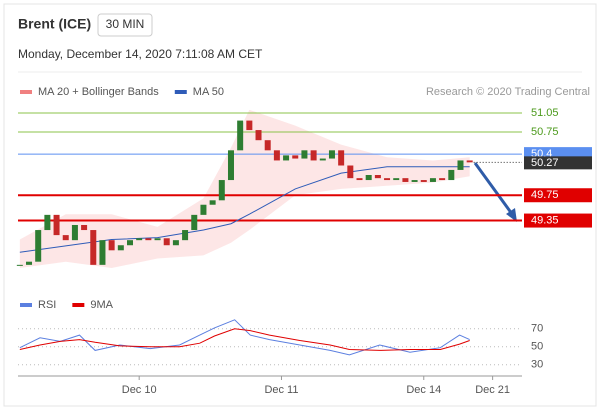 This screenshot has width=600, height=415. What do you see at coordinates (244, 339) in the screenshot?
I see `series-line` at bounding box center [244, 339].